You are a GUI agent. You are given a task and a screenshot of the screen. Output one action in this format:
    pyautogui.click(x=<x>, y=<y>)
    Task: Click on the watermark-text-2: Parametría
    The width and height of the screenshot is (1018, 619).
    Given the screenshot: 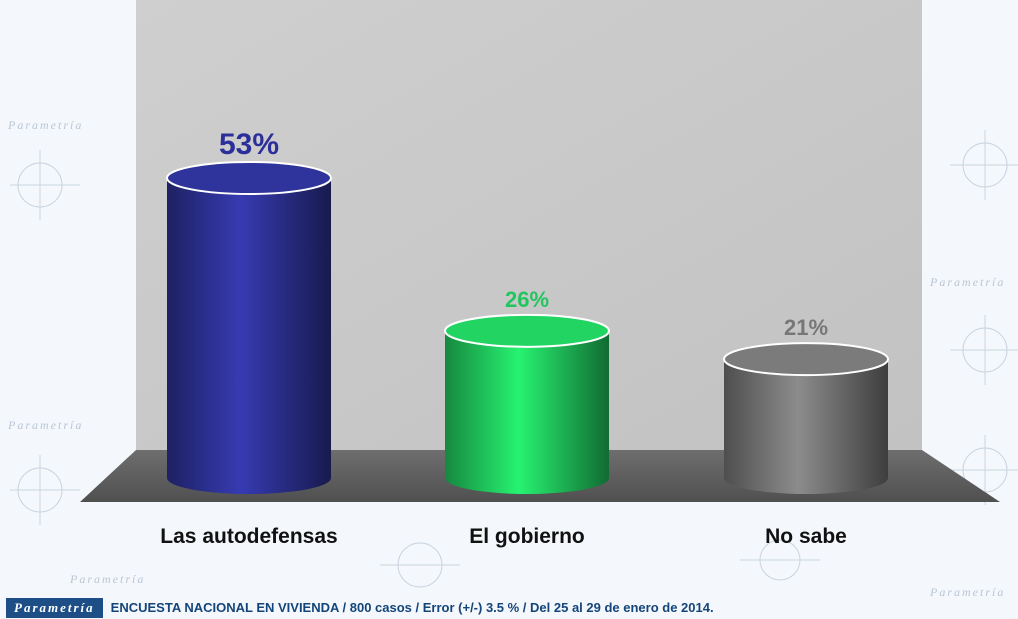 What is the action you would take?
    pyautogui.click(x=46, y=425)
    